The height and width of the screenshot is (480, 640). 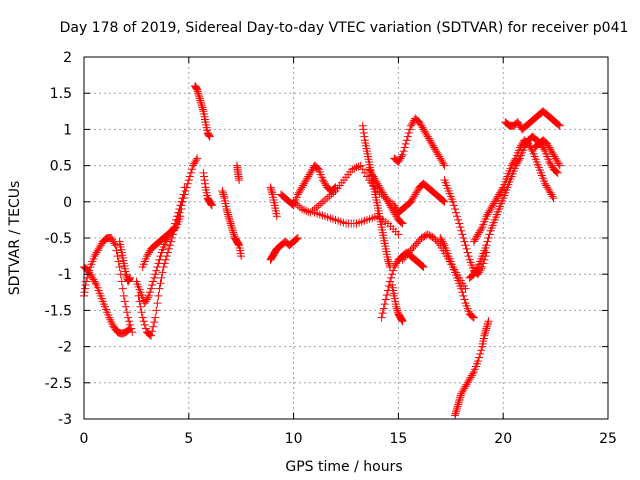 I want to click on series-track-ab, so click(x=532, y=120).